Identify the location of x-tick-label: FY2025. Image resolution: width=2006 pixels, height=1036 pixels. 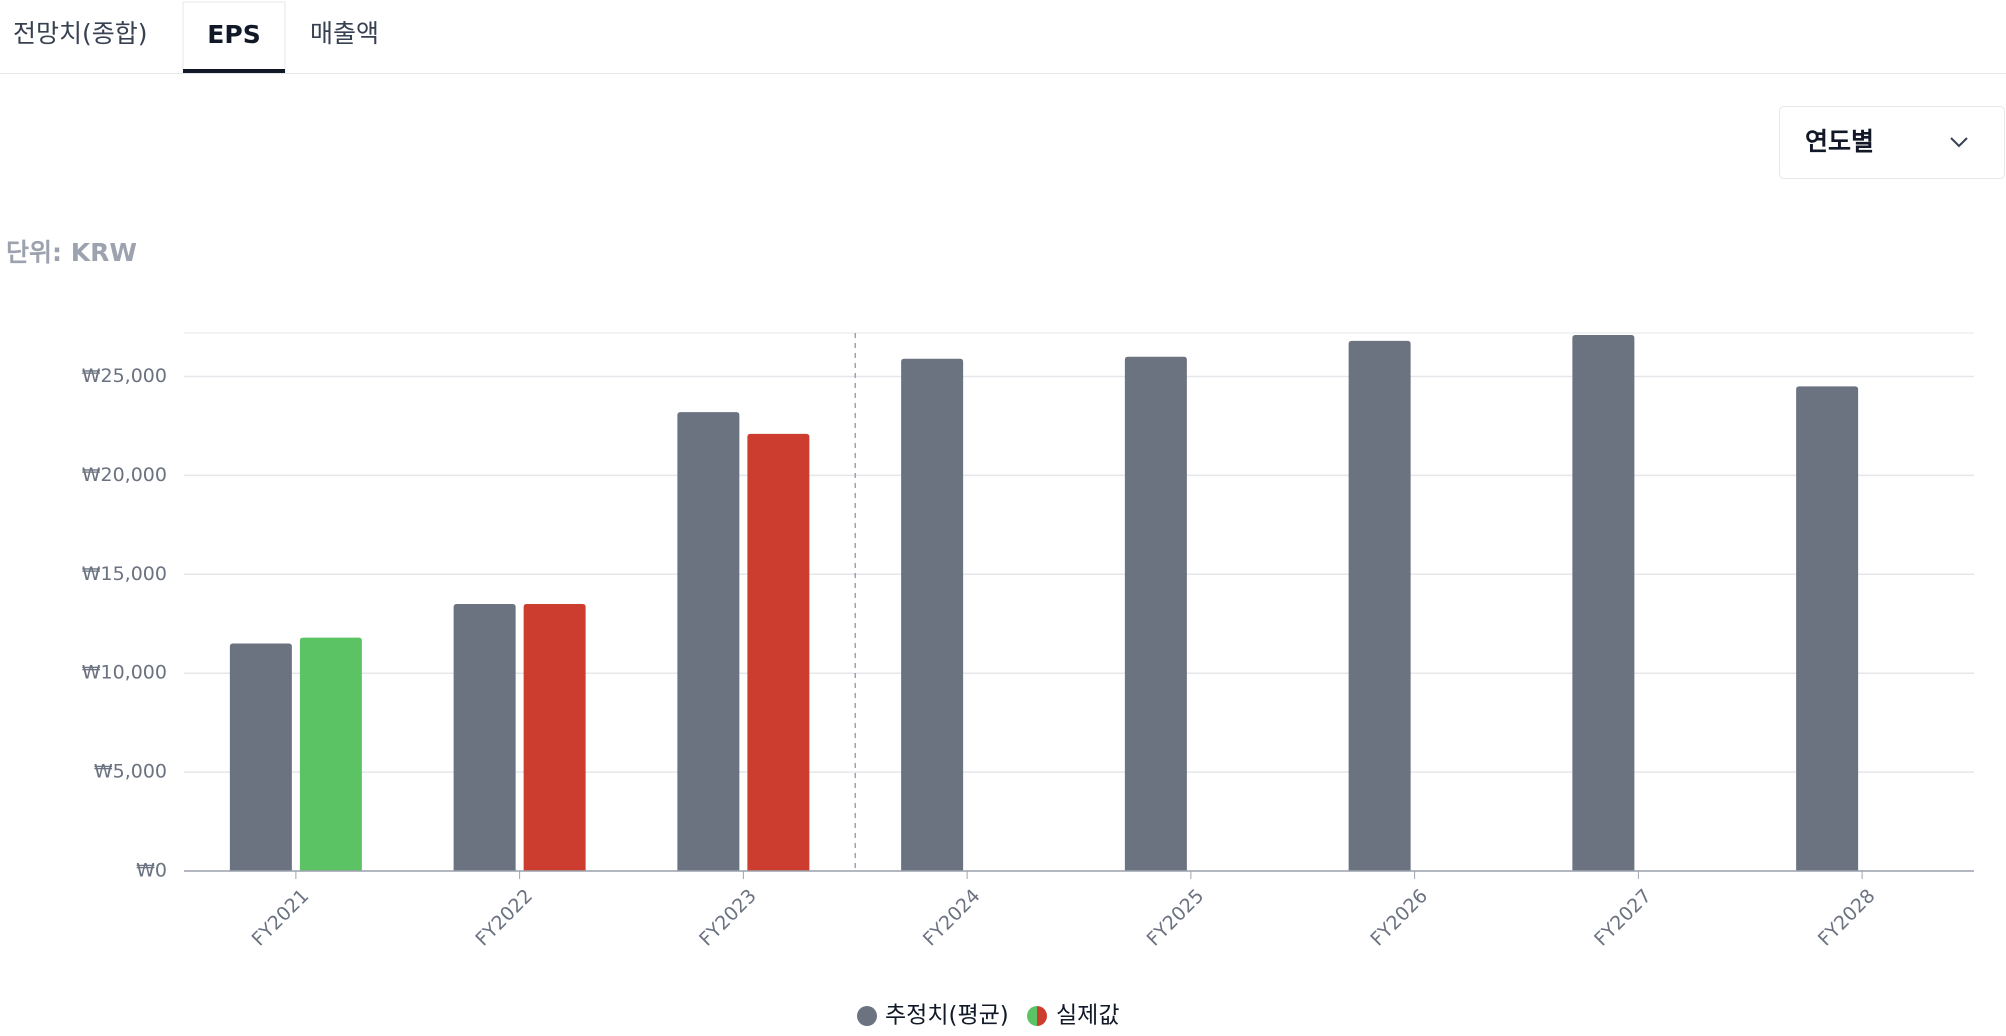
(1176, 918).